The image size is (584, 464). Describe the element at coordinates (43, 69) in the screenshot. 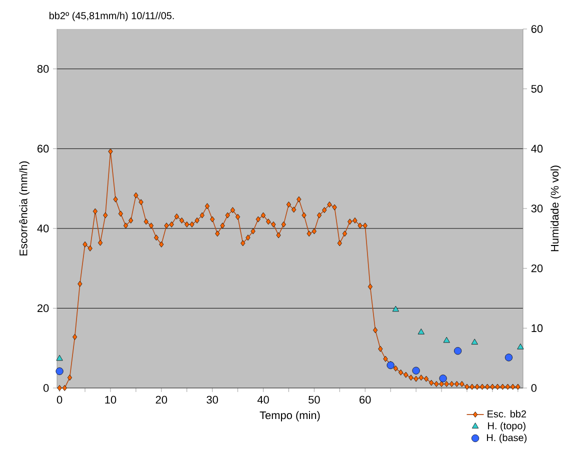

I see `y-tick-label: 80` at that location.